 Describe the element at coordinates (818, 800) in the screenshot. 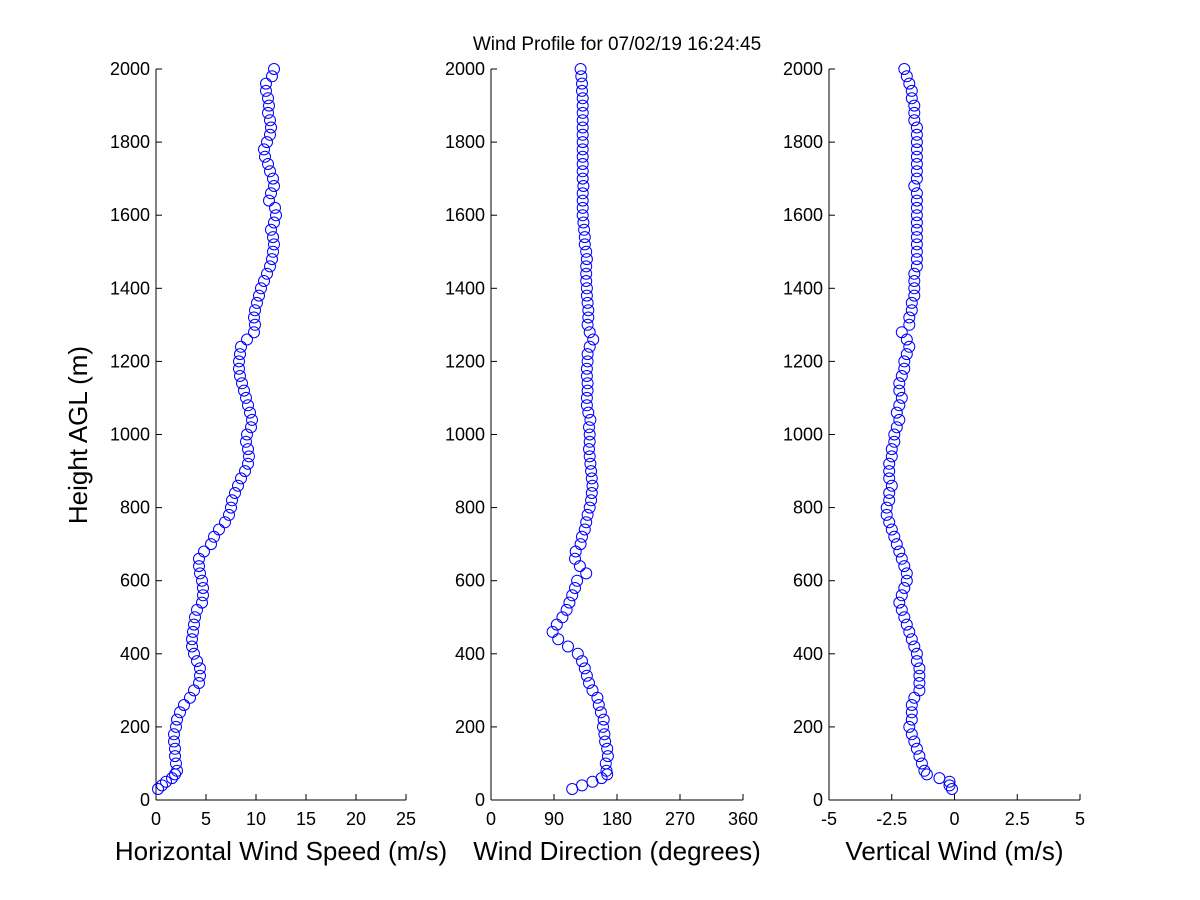

I see `y-tick-label: 0` at that location.